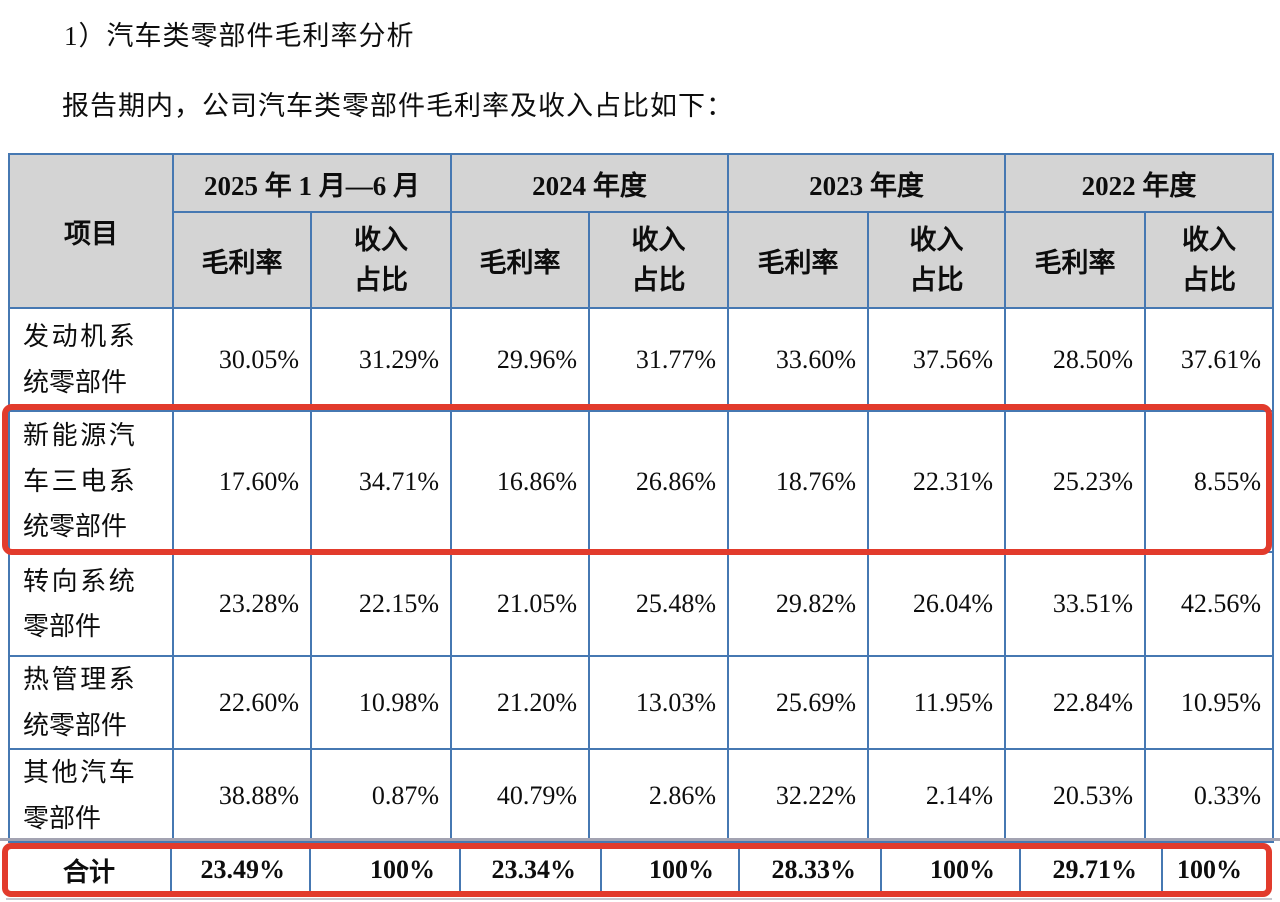 Image resolution: width=1280 pixels, height=902 pixels. Describe the element at coordinates (520, 481) in the screenshot. I see `table-cell: 16.86%` at that location.